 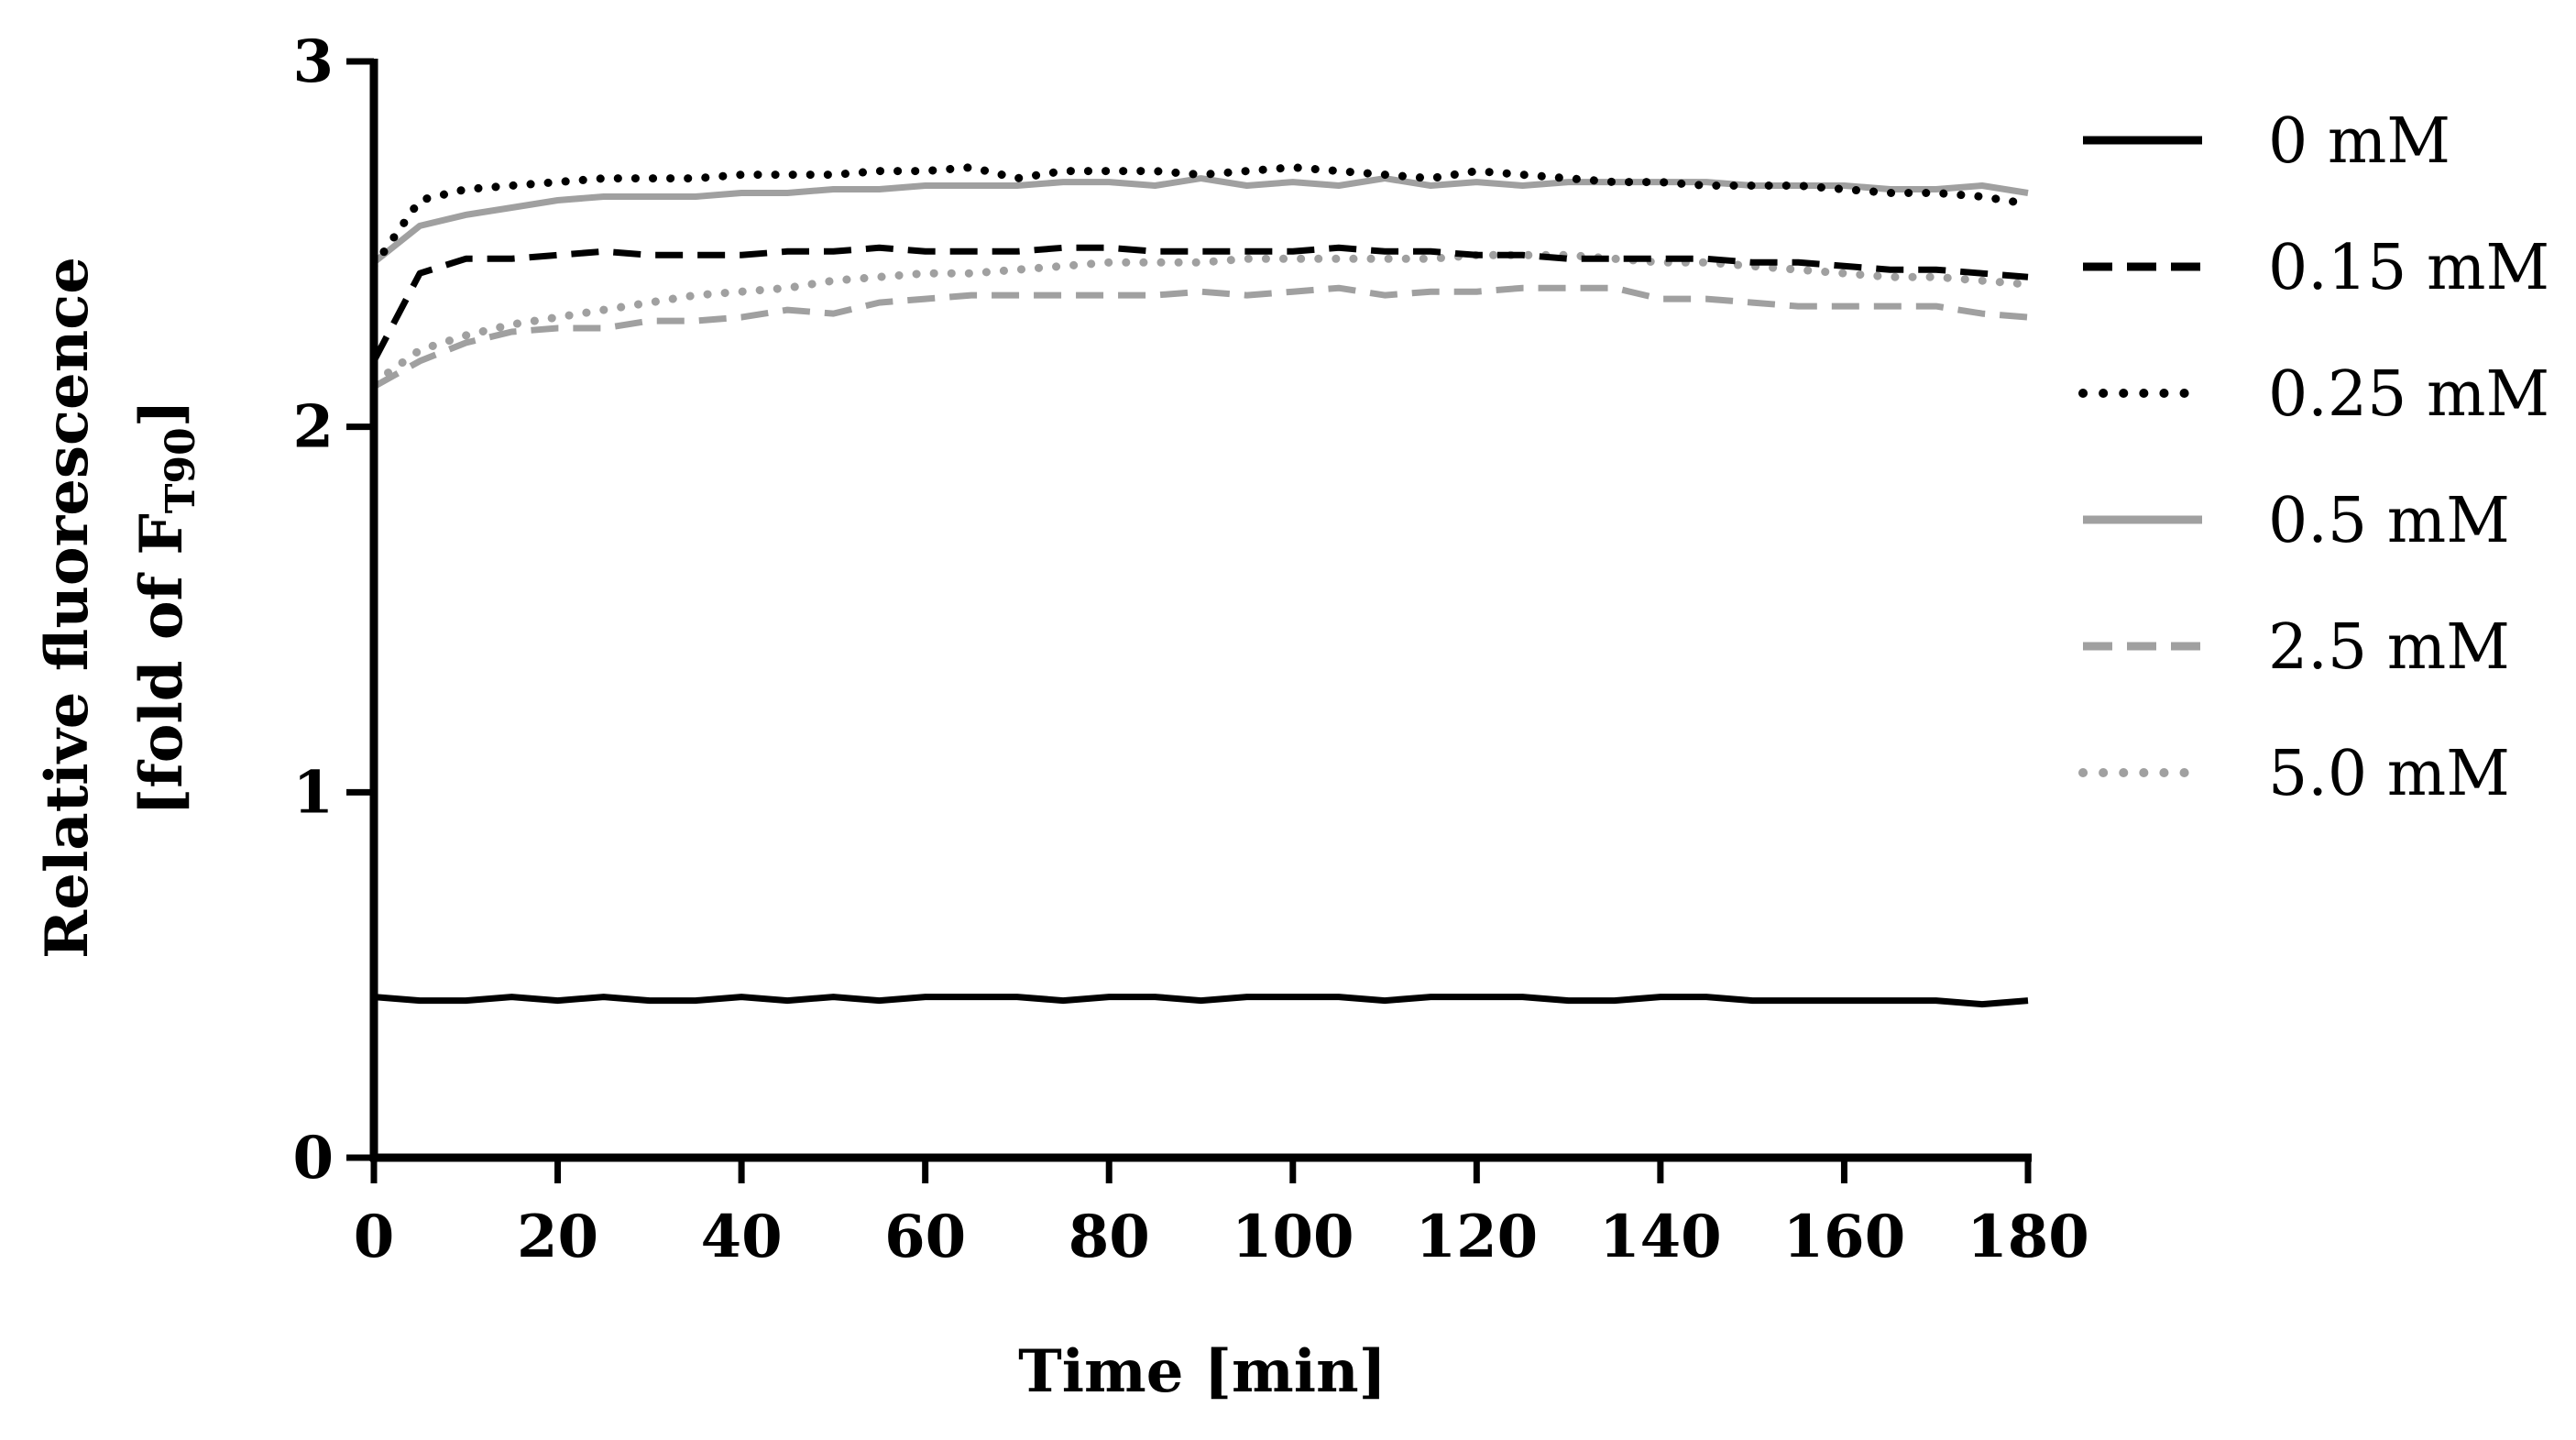 What do you see at coordinates (2389, 521) in the screenshot?
I see `legend-label: 0.5 mM` at bounding box center [2389, 521].